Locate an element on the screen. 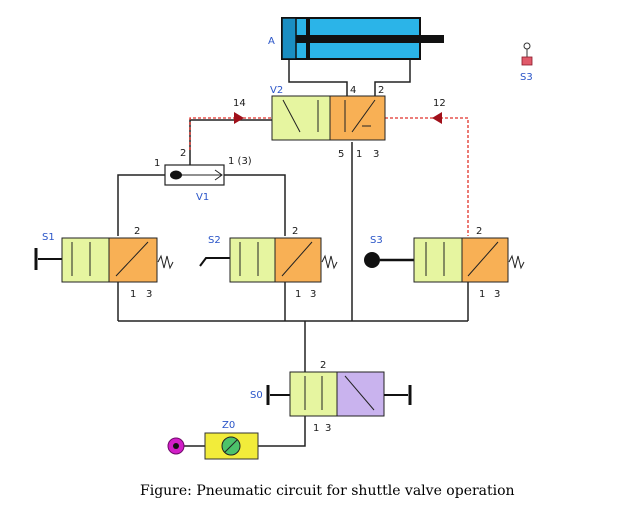 This screenshot has height=505, width=619. v1-port-a: 1 is located at coordinates (157, 163).